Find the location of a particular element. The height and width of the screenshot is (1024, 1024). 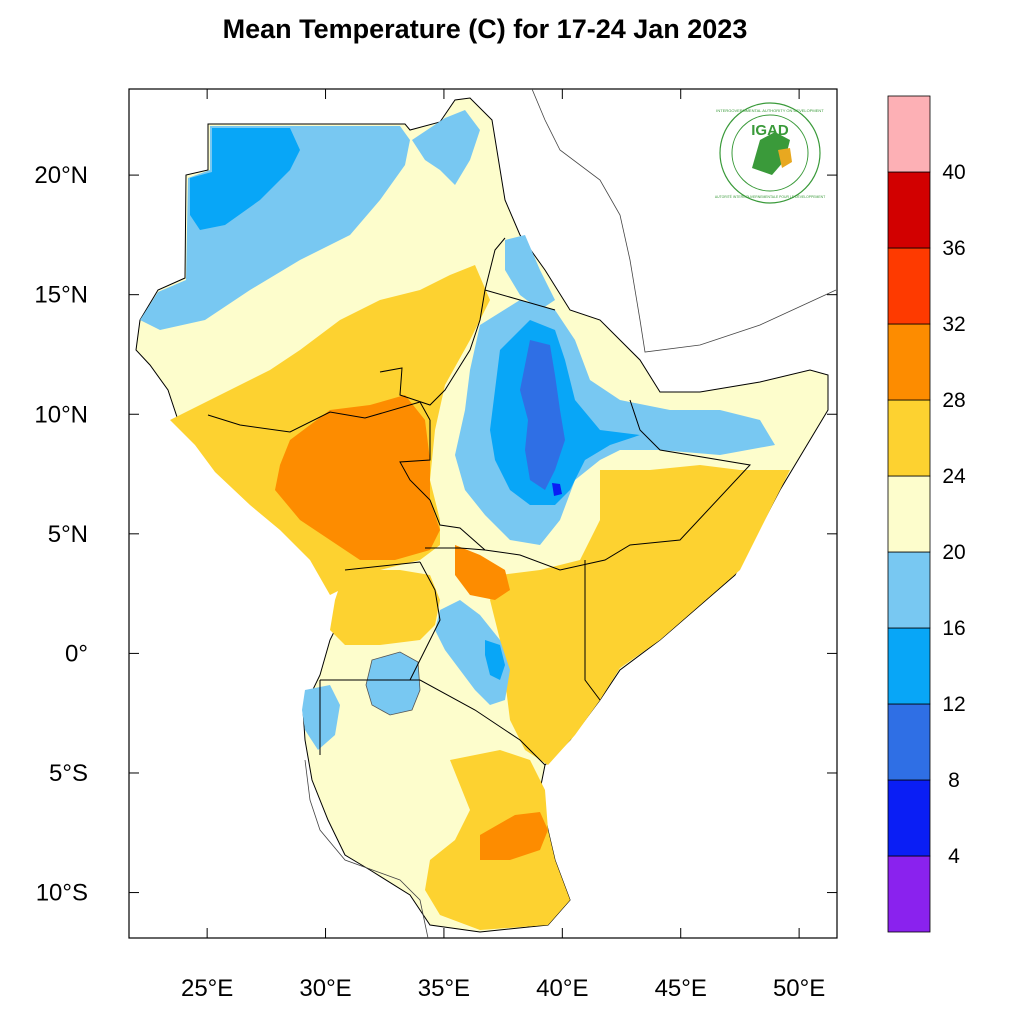

x-tick-label: 50°E is located at coordinates (799, 988).